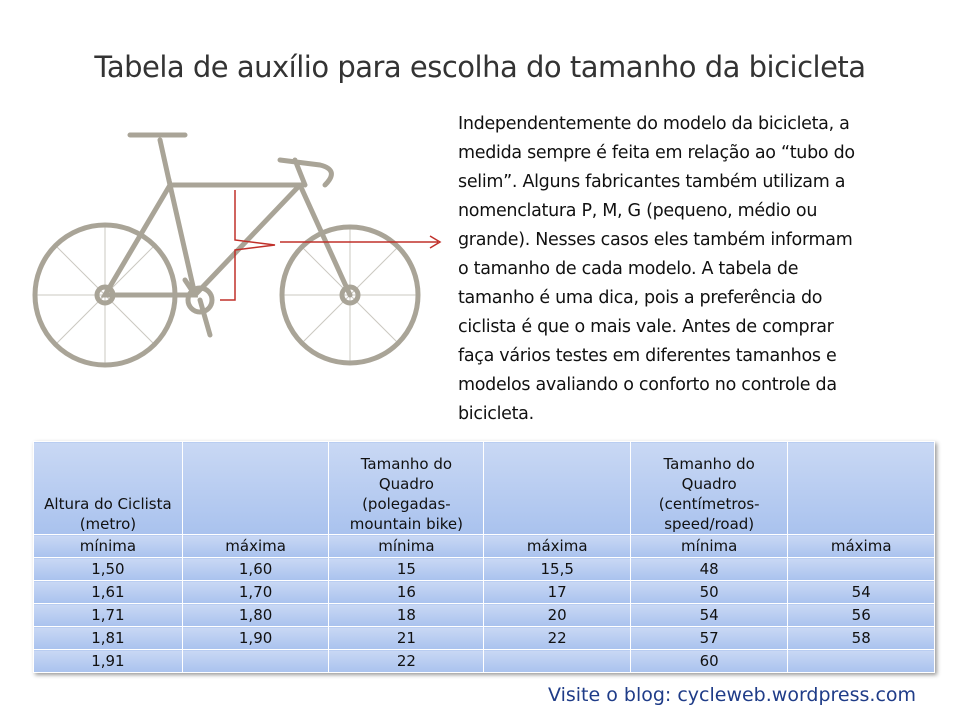 The height and width of the screenshot is (720, 960). I want to click on table-row: 1,91 22 60, so click(484, 661).